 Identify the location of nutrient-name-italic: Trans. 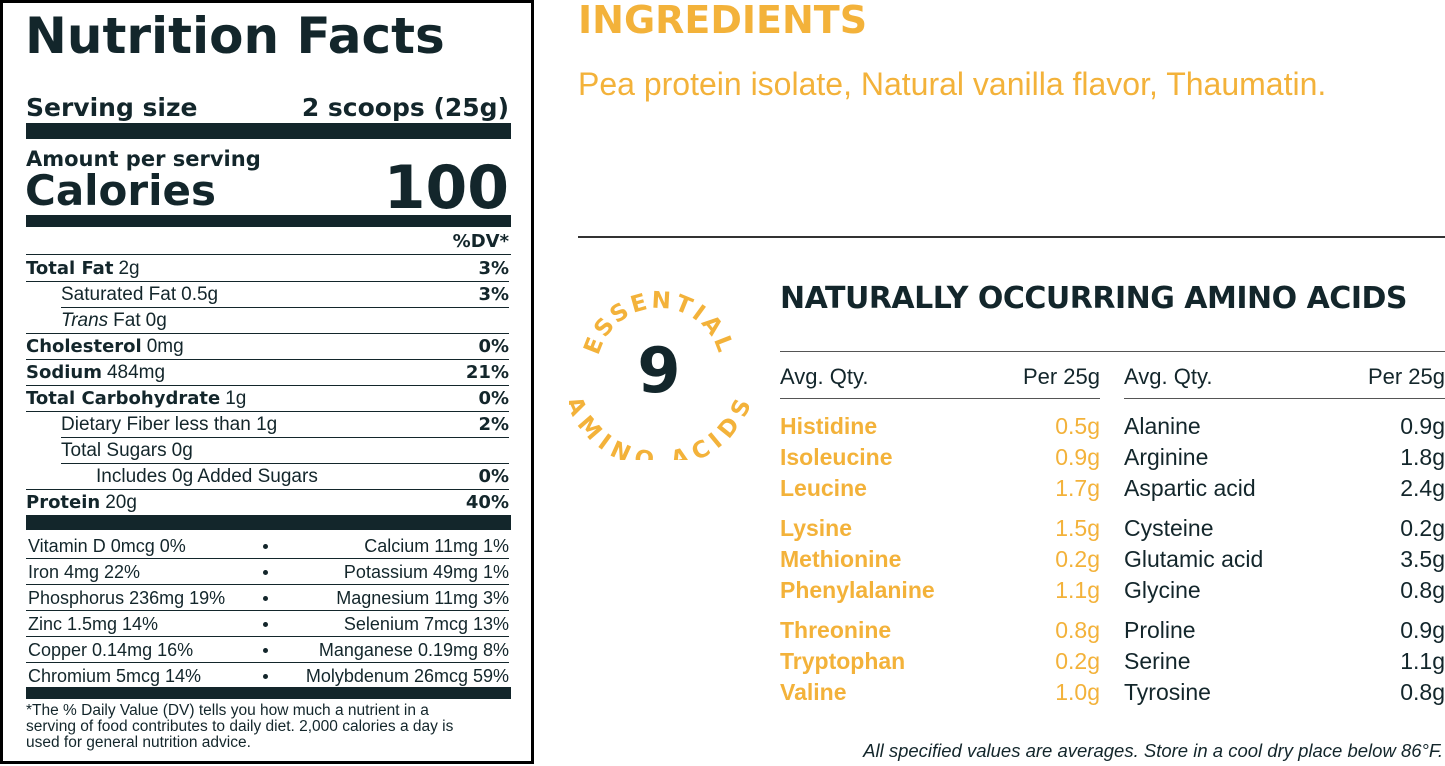
(85, 320).